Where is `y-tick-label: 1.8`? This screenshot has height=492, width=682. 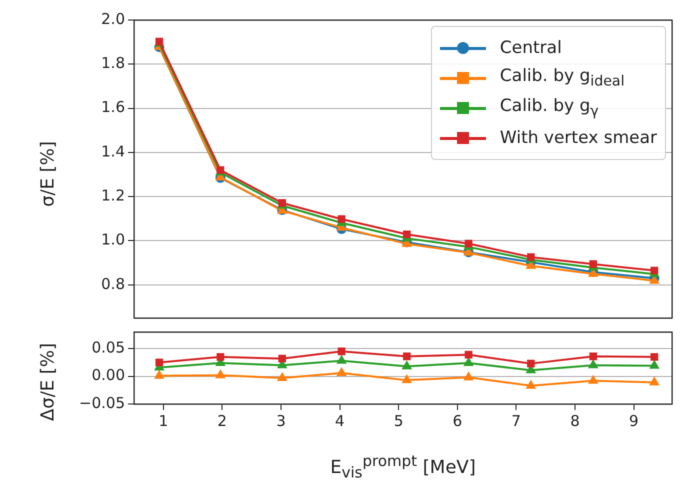
y-tick-label: 1.8 is located at coordinates (113, 63).